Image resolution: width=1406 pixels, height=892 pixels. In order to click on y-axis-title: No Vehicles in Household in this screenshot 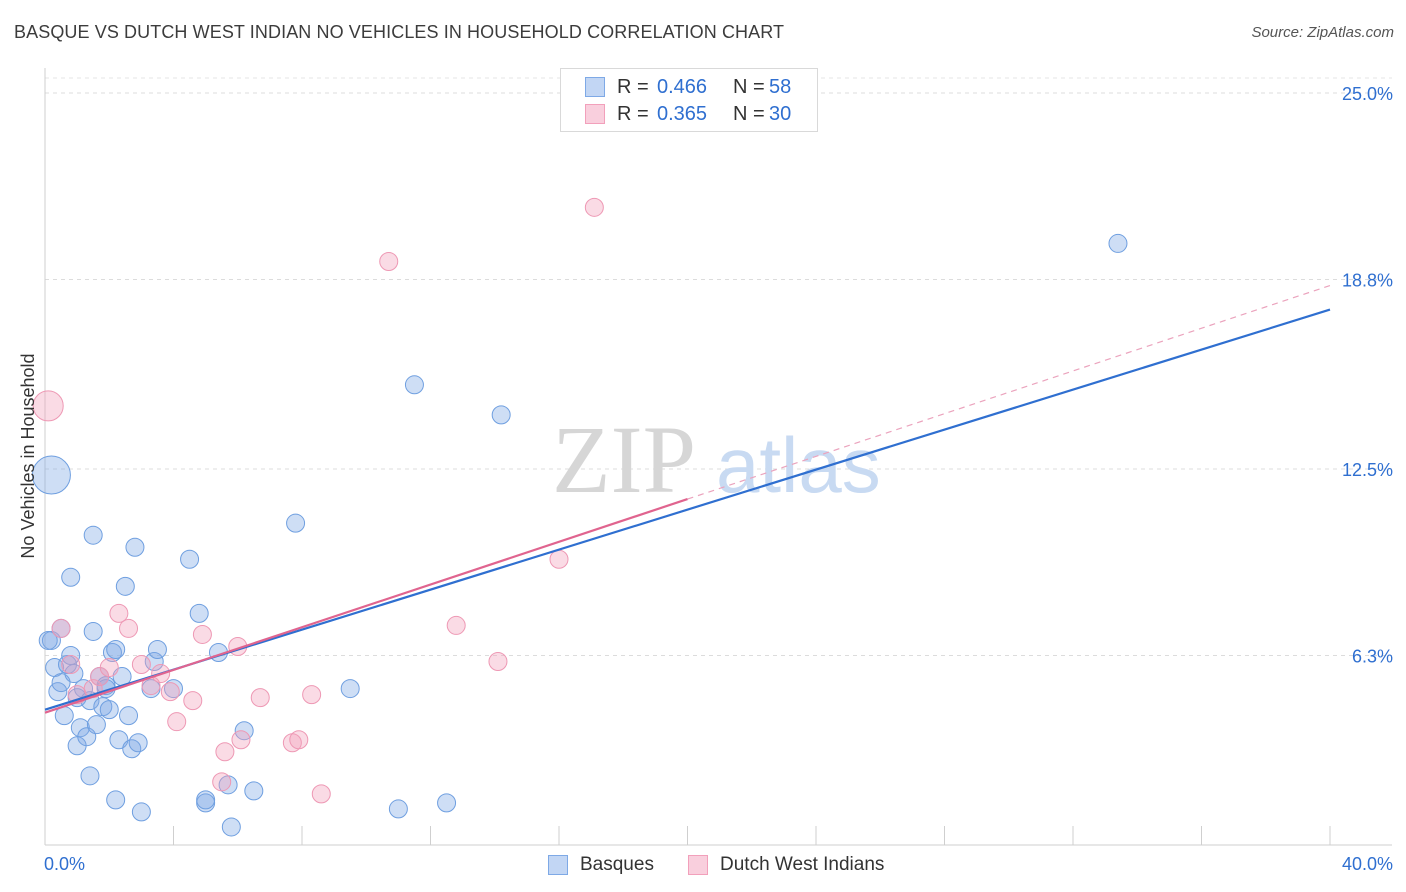, I will do `click(28, 455)`.